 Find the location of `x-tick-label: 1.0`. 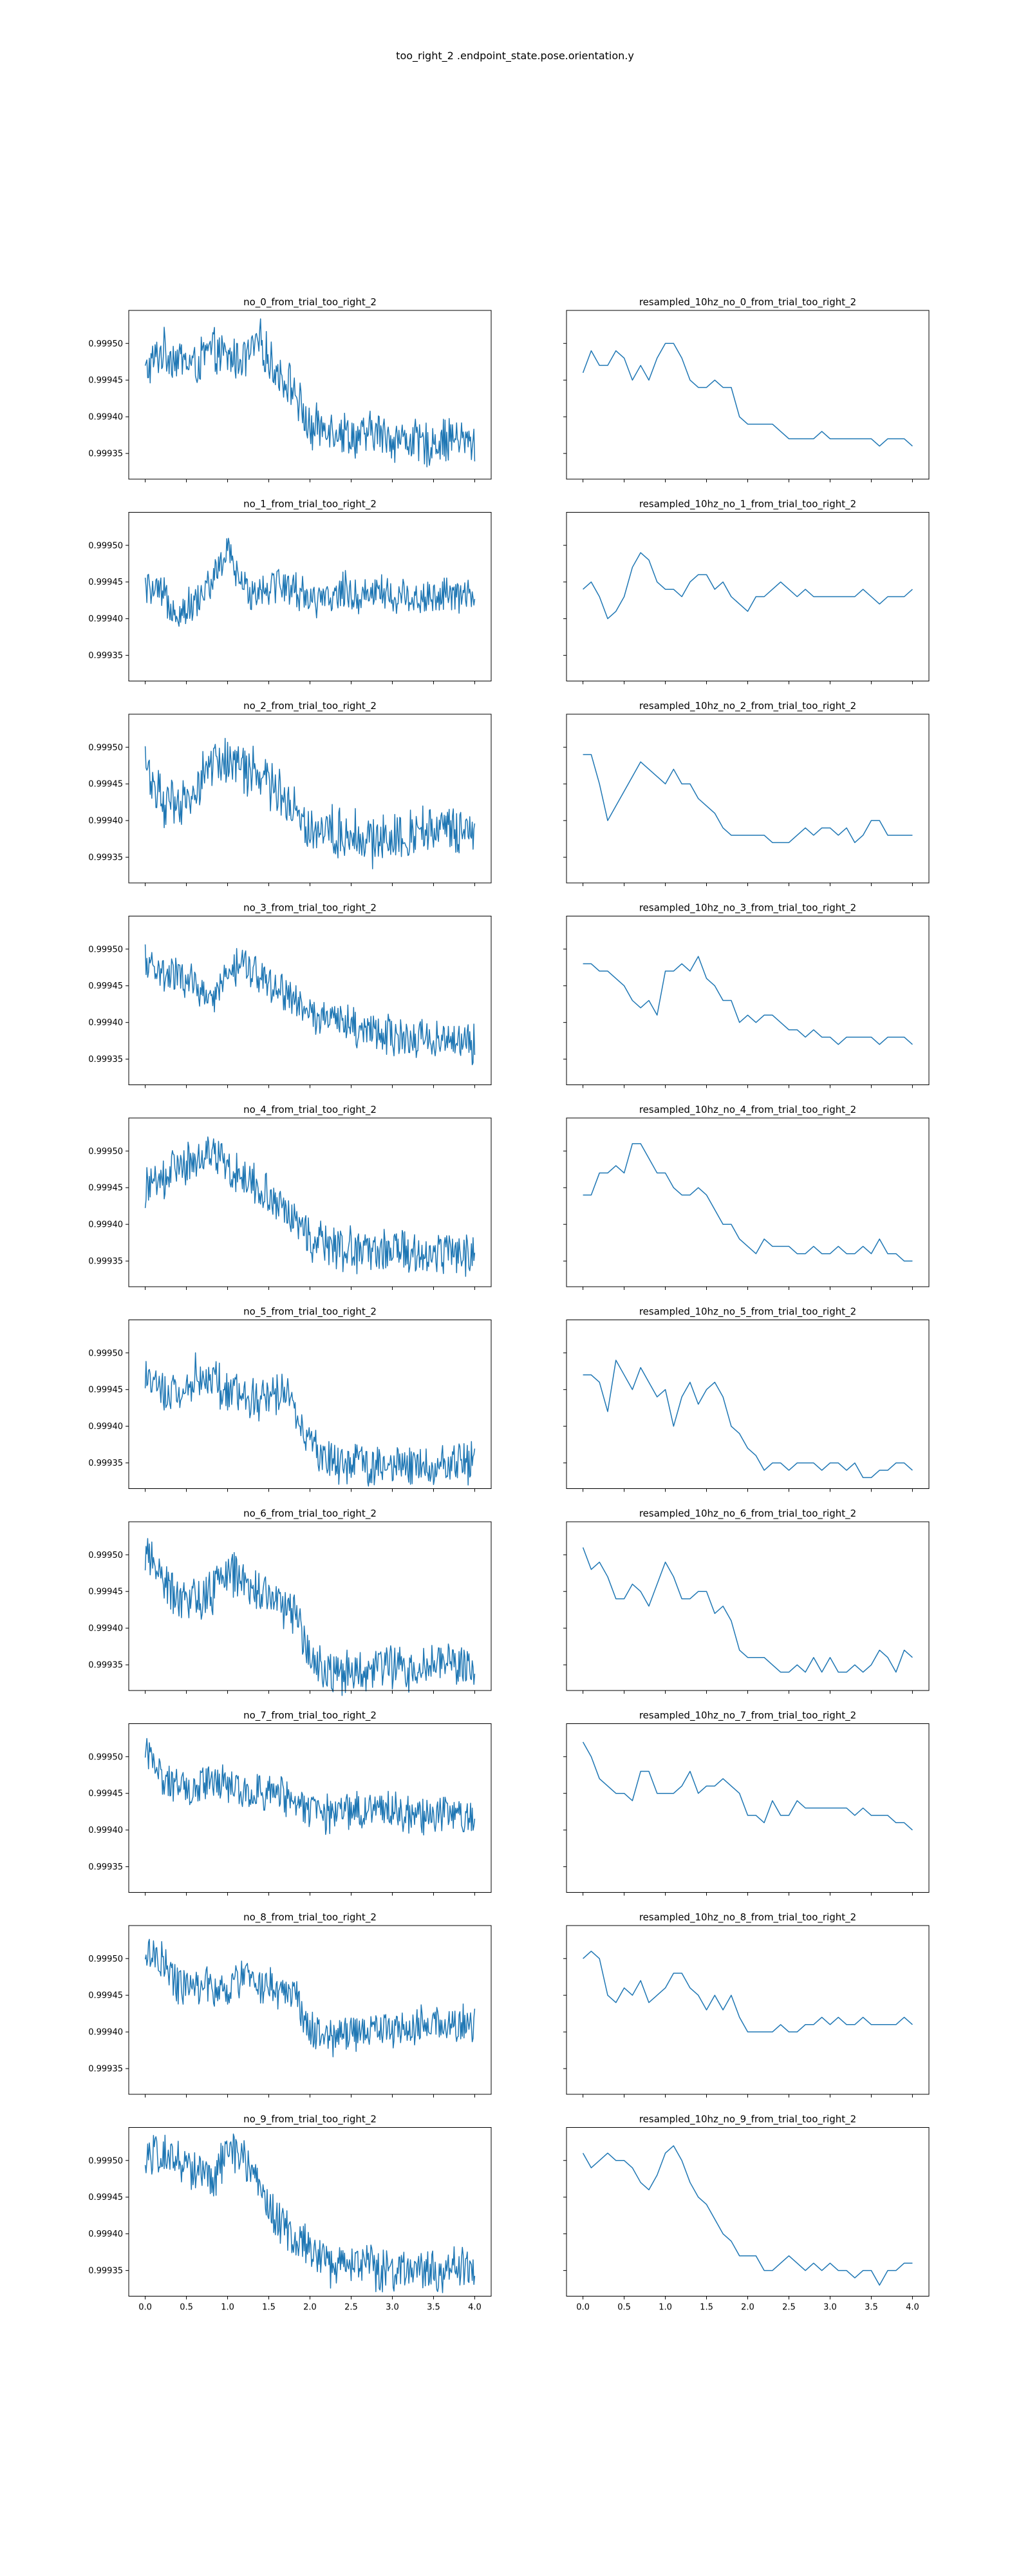

x-tick-label: 1.0 is located at coordinates (666, 2308).